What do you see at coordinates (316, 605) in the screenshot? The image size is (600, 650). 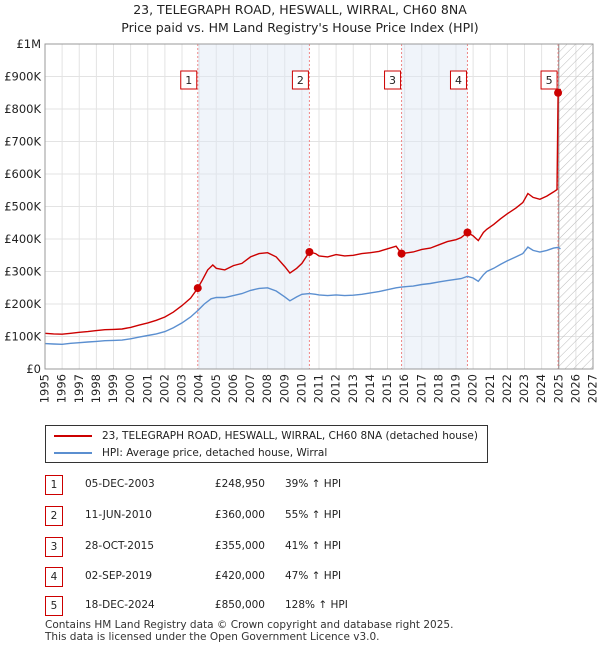 I see `transaction-hpi-change: 128% ↑ HPI` at bounding box center [316, 605].